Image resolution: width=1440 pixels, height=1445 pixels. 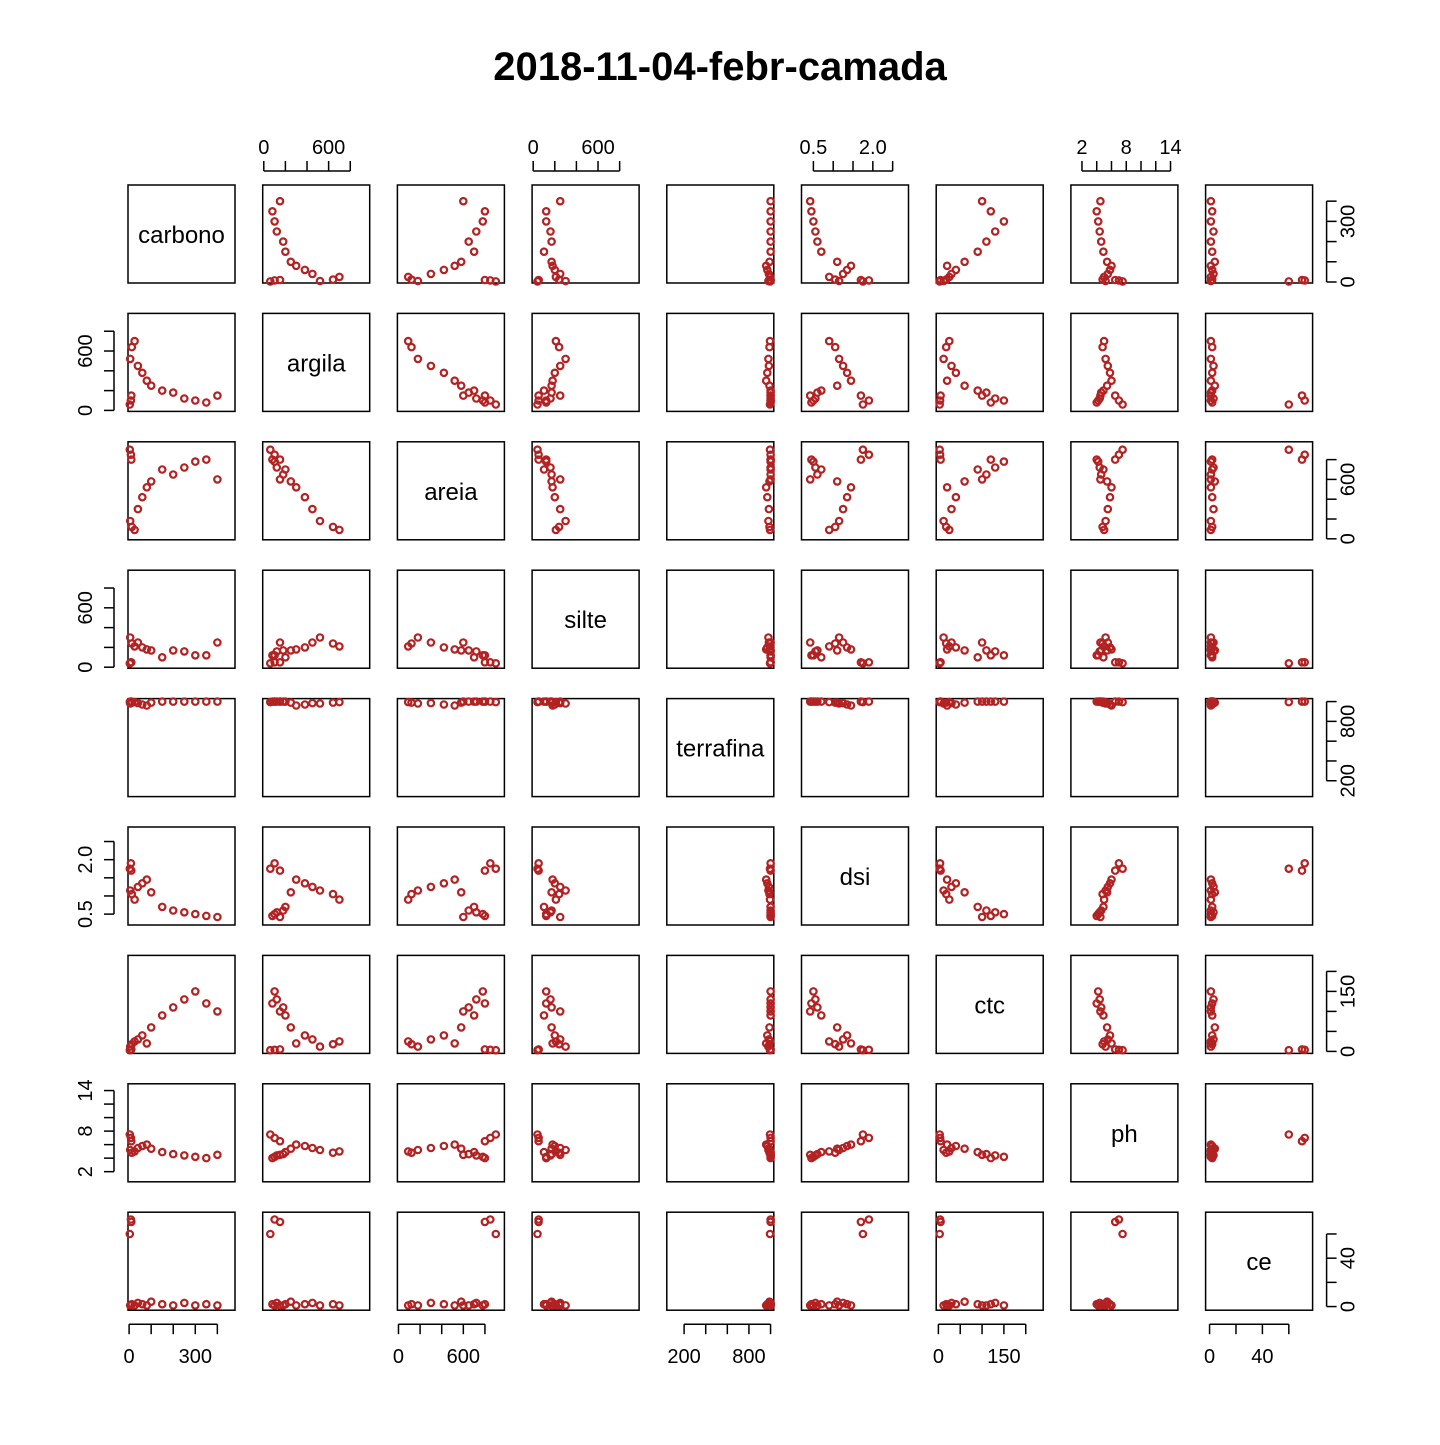 What do you see at coordinates (95, 1128) in the screenshot?
I see `y-axis-ph: 2 8 14` at bounding box center [95, 1128].